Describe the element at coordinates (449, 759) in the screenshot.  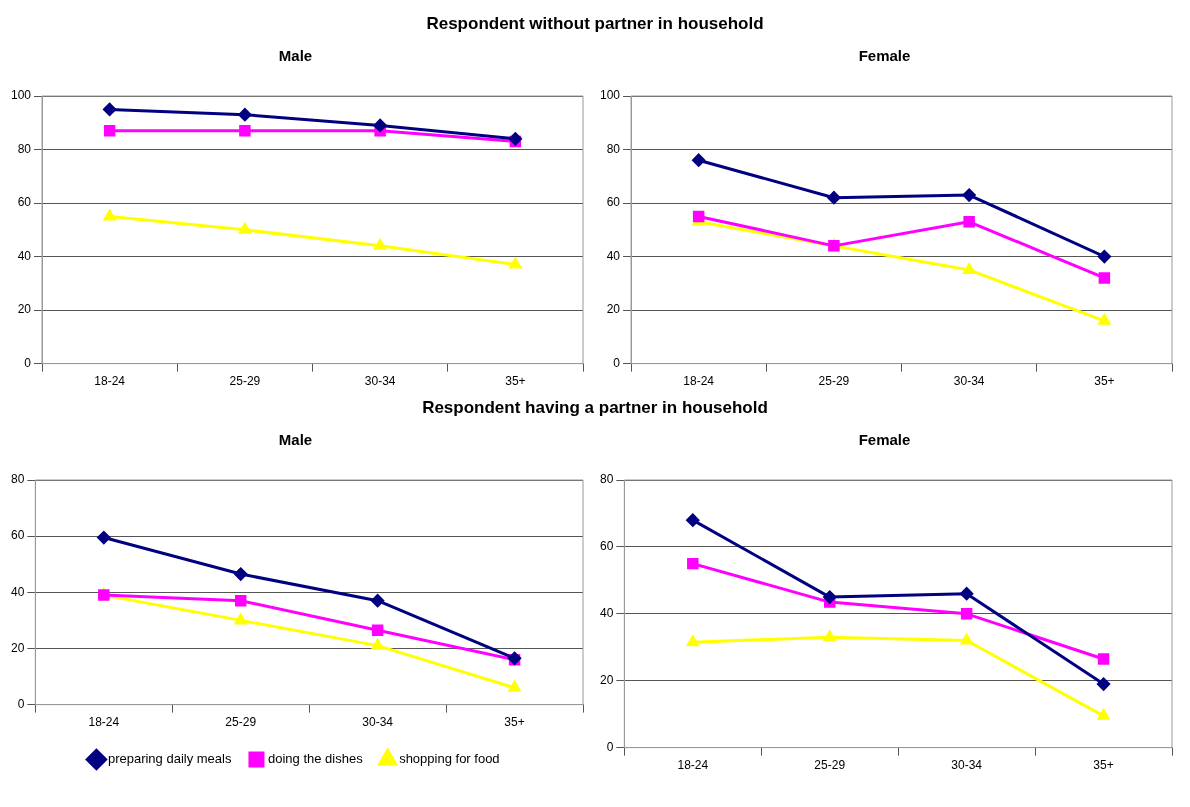
I see `legend-label: shopping for food` at that location.